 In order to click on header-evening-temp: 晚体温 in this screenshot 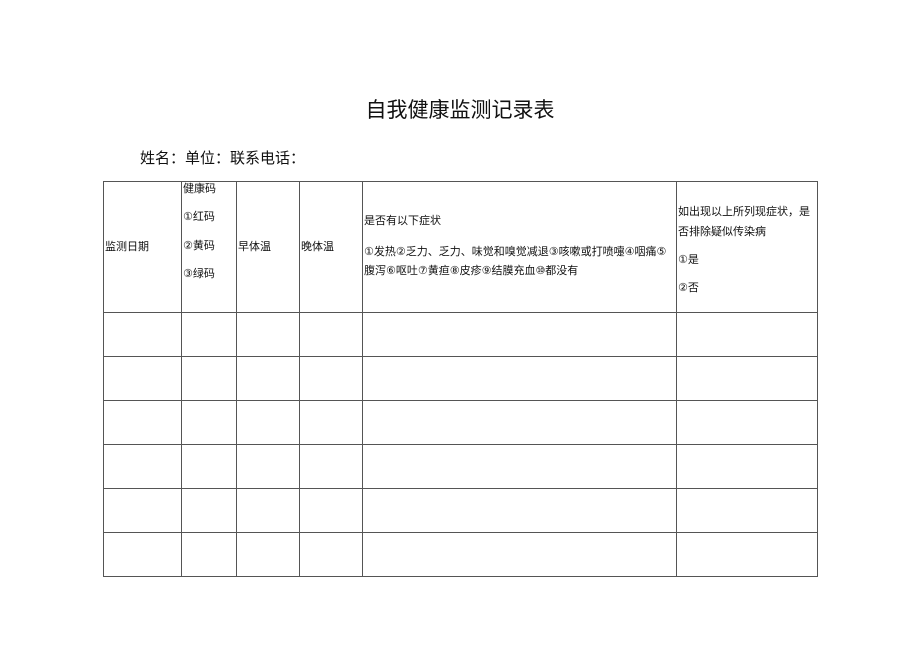, I will do `click(331, 247)`.